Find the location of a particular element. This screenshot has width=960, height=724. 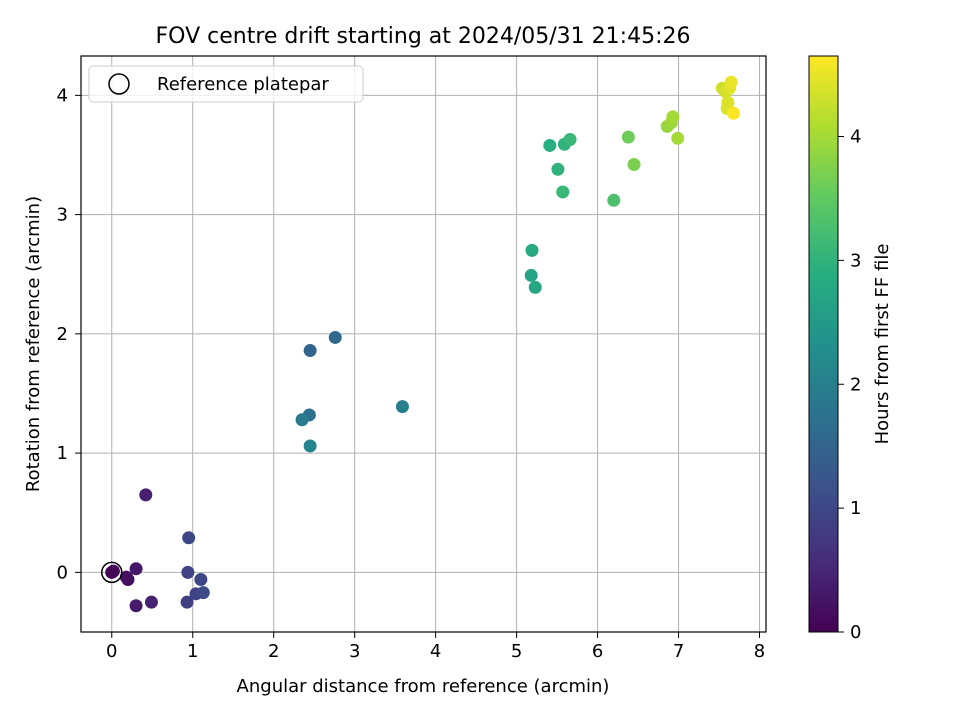

colorbar-tick-label: 2 is located at coordinates (855, 384).